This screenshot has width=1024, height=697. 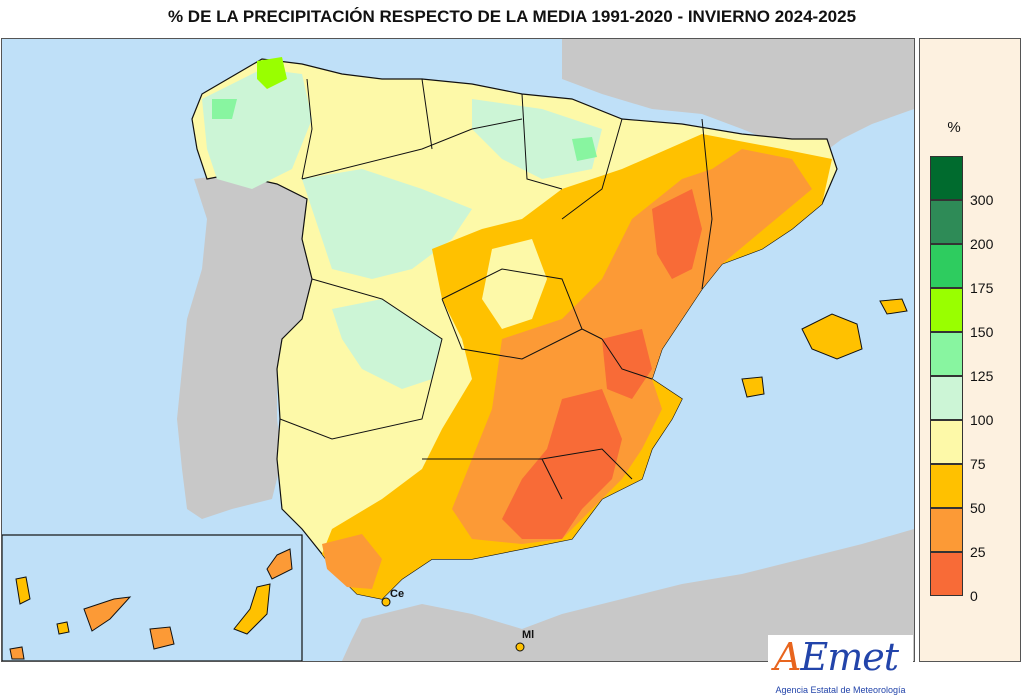 I want to click on legend-label: 75, so click(x=978, y=464).